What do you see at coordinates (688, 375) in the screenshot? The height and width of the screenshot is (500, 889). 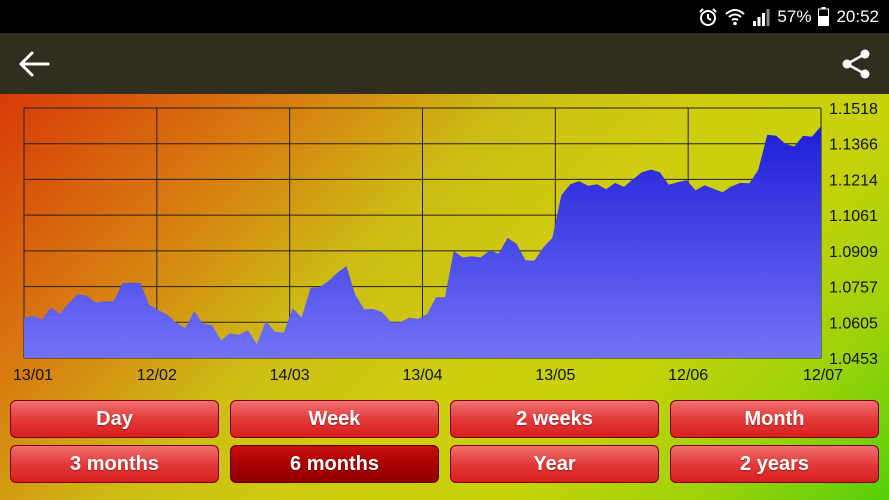 I see `x-tick-label: 12/06` at bounding box center [688, 375].